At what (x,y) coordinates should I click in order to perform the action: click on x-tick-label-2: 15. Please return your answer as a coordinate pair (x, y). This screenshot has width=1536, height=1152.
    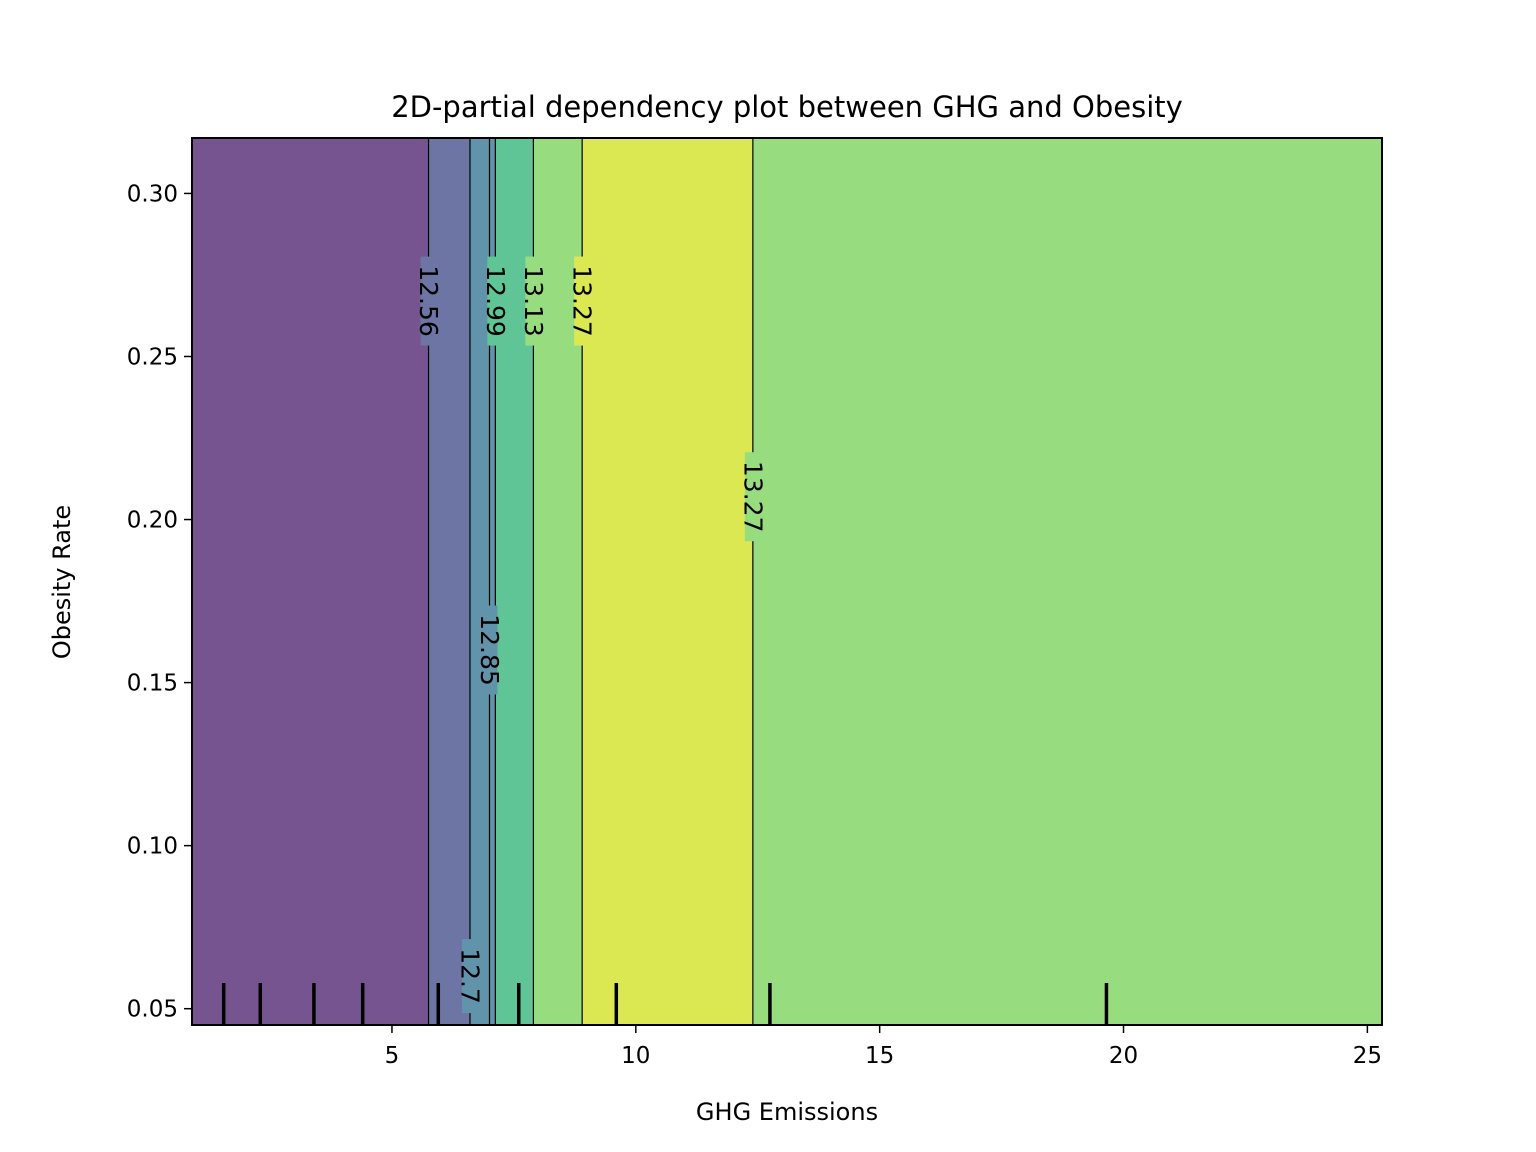
    Looking at the image, I should click on (879, 1056).